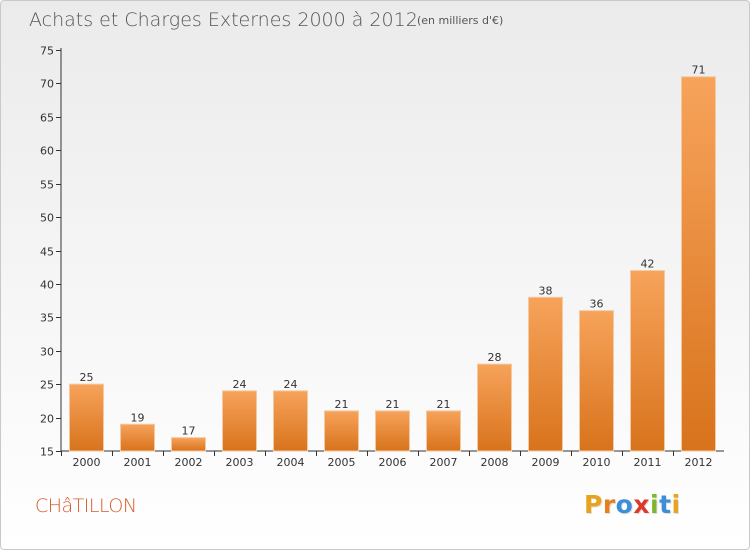 The image size is (750, 550). I want to click on bar-value-label: 38, so click(546, 290).